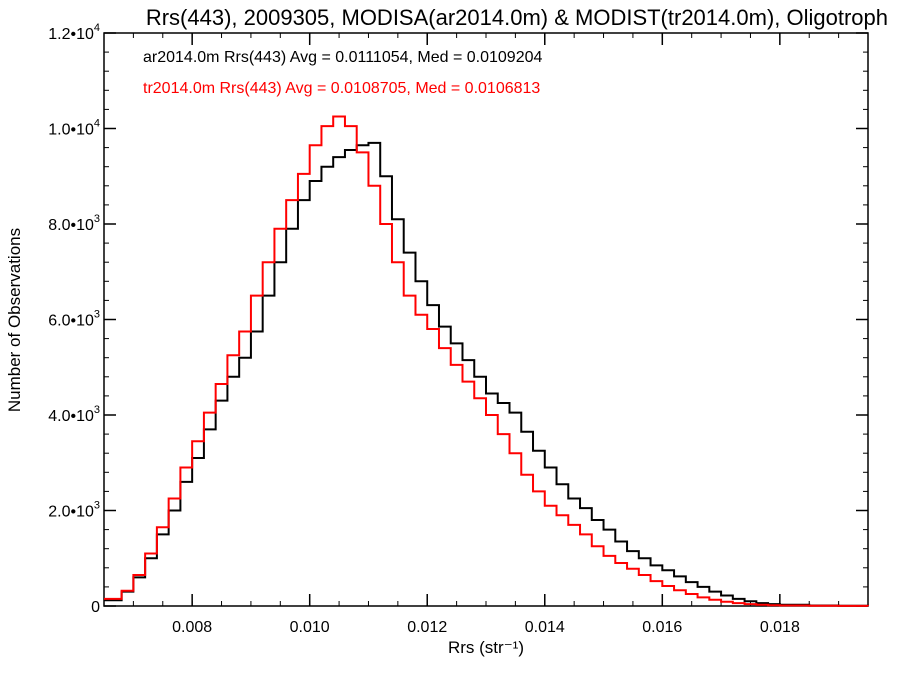 Image resolution: width=900 pixels, height=675 pixels. Describe the element at coordinates (74, 128) in the screenshot. I see `y-tick-label: 1.0•104` at that location.